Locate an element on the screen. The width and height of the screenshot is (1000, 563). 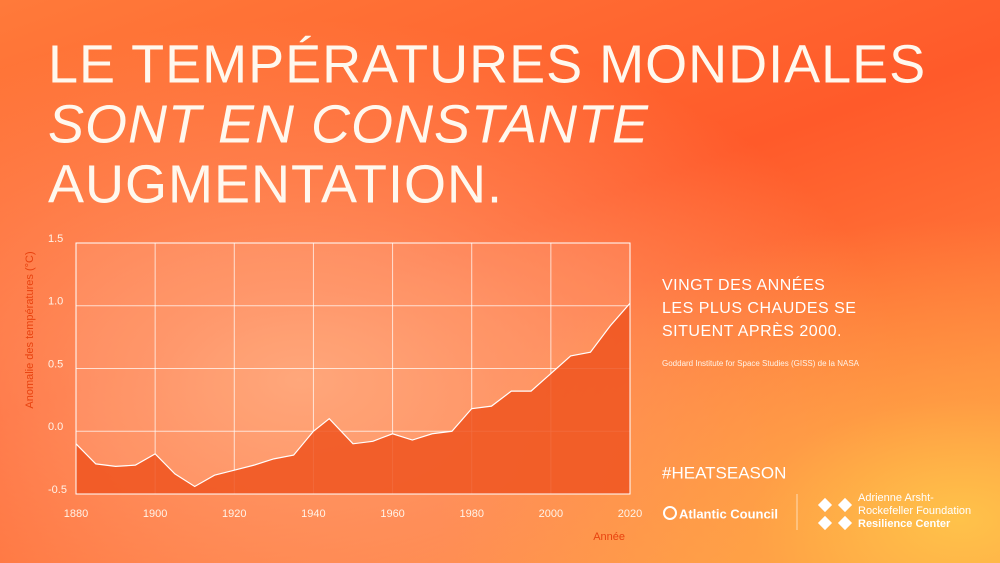
title-line: SONT EN CONSTANTE is located at coordinates (348, 124).